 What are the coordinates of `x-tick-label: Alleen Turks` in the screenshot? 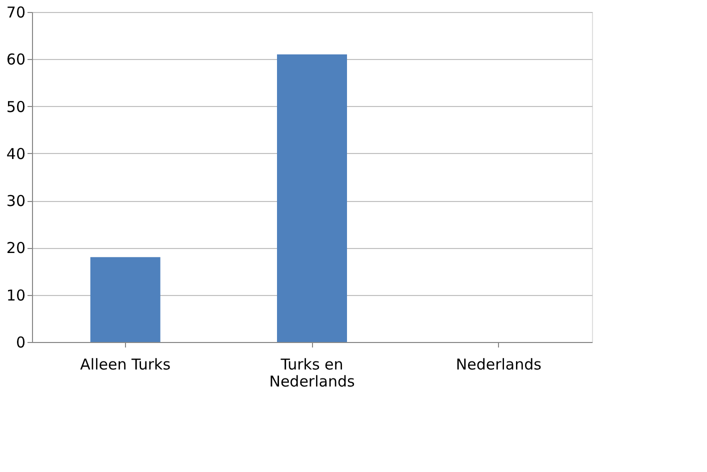 It's located at (125, 365).